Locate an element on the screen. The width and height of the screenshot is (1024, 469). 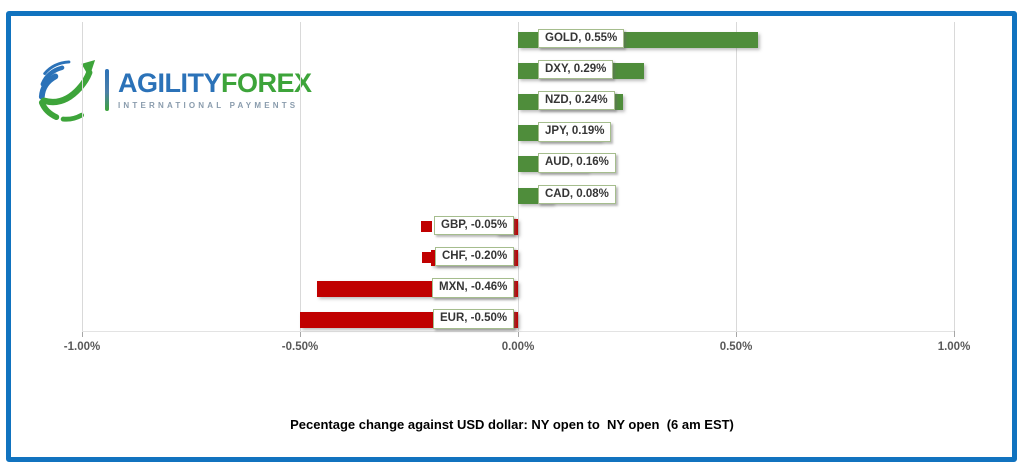
agilityforex-logo: AGILITYFOREX INTERNATIONAL PAYMENTS is located at coordinates (174, 90).